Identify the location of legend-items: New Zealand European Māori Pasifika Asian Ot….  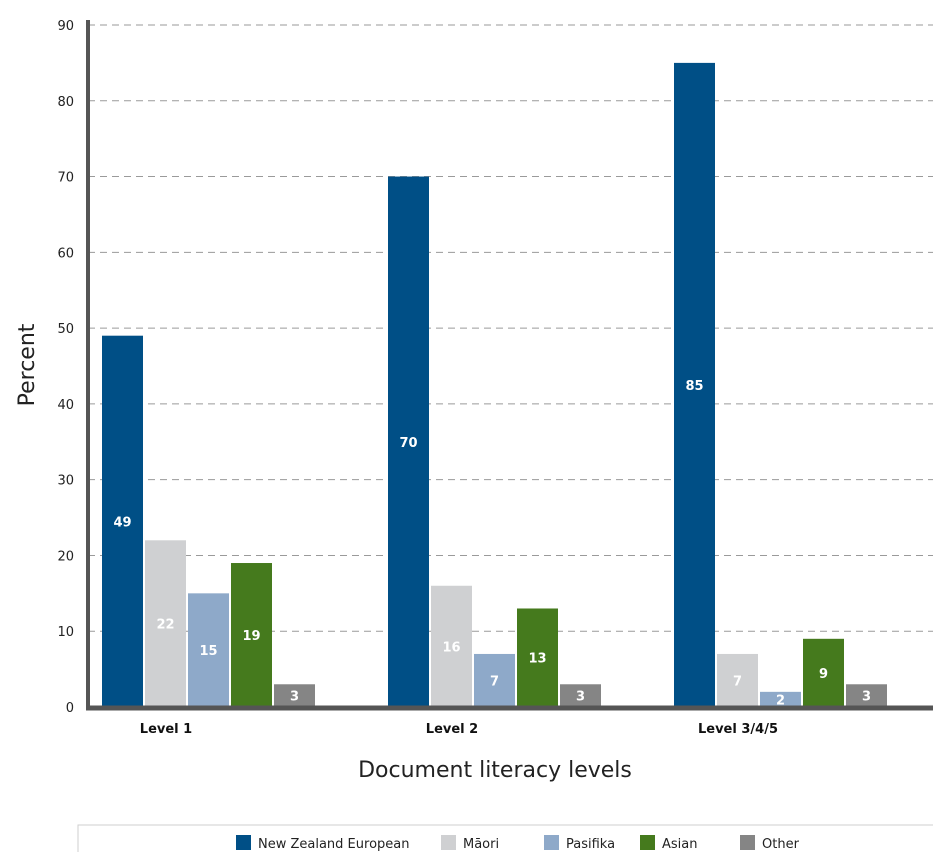
(518, 843).